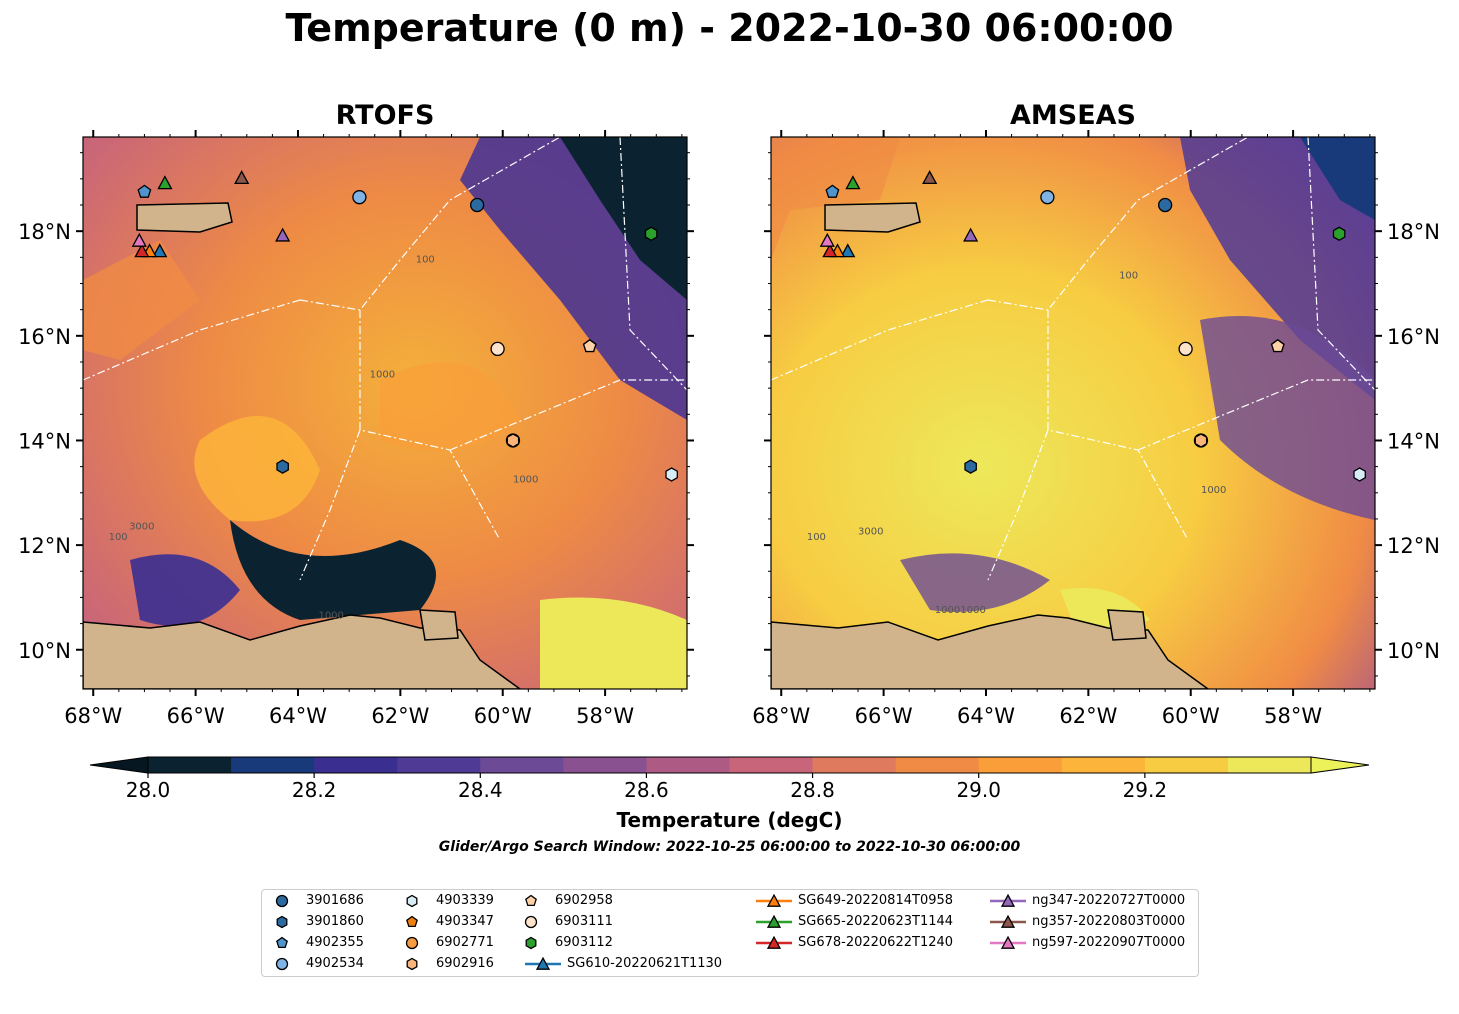  What do you see at coordinates (44, 546) in the screenshot?
I see `y-tick-label: 12°N` at bounding box center [44, 546].